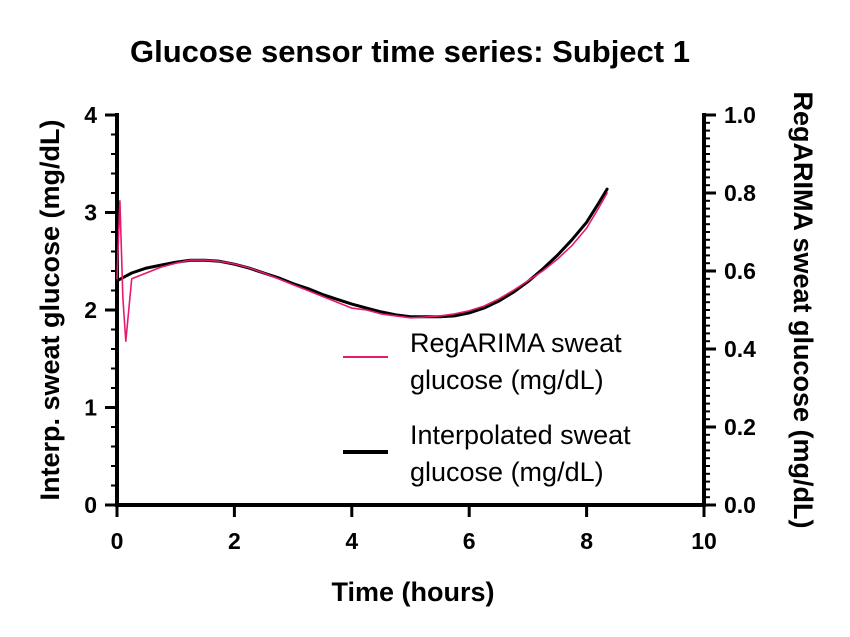 Image resolution: width=850 pixels, height=637 pixels. What do you see at coordinates (740, 115) in the screenshot?
I see `y2-tick-label: 1.0` at bounding box center [740, 115].